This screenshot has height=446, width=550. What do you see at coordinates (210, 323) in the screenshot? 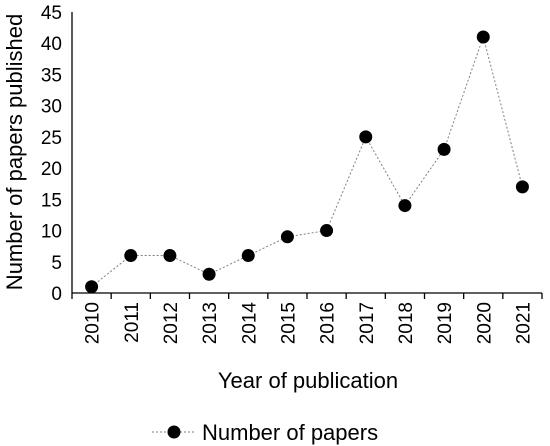
I see `x-tick-label: 2013` at bounding box center [210, 323].